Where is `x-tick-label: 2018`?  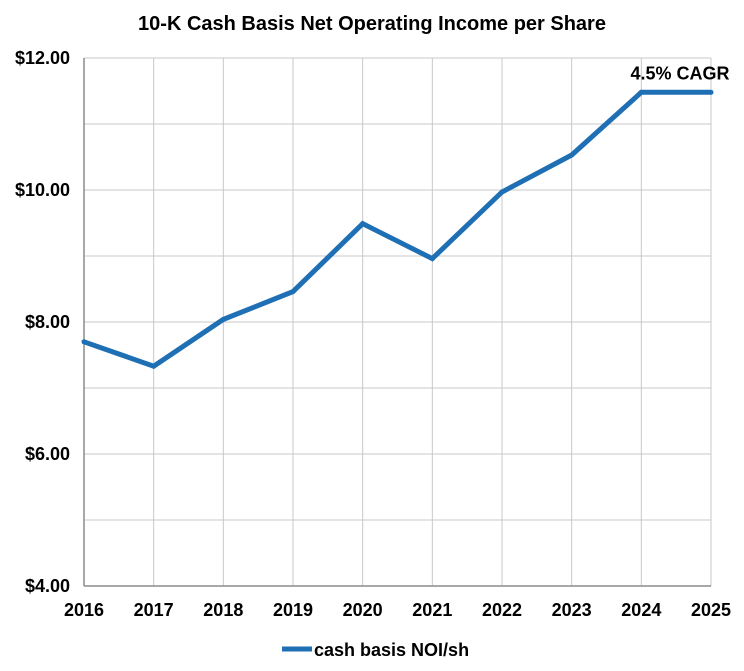
x-tick-label: 2018 is located at coordinates (223, 610).